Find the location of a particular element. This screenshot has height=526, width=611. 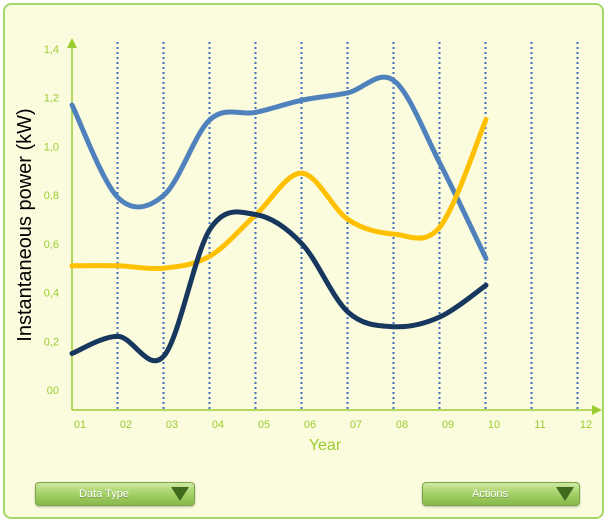

y-axis-title: Instantaneous power (kW) is located at coordinates (25, 224).